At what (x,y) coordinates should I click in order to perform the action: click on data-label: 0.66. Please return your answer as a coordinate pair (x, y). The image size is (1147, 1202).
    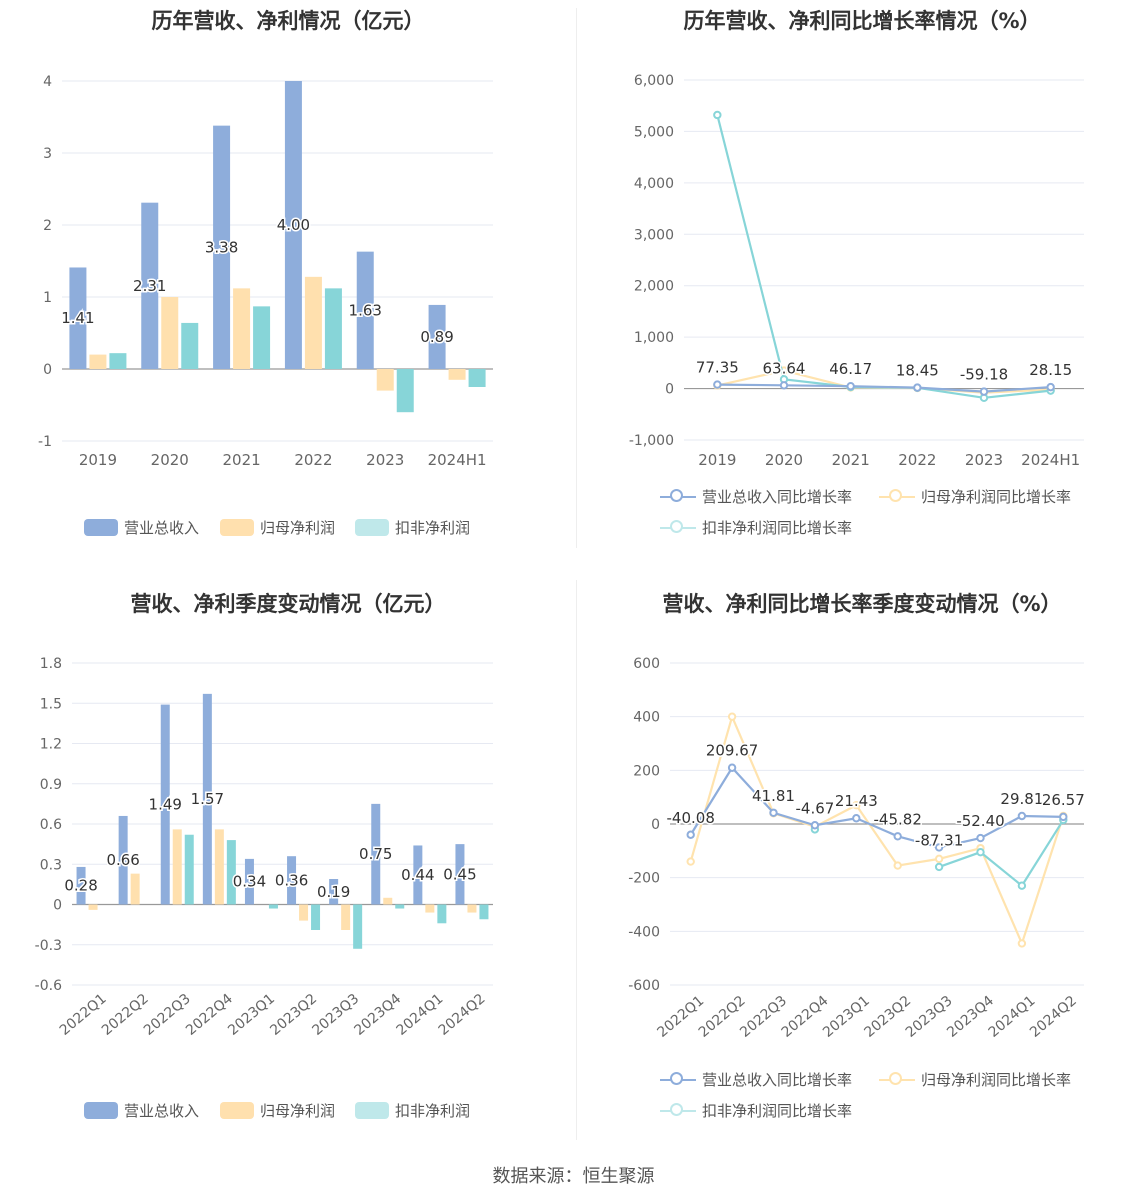
    Looking at the image, I should click on (122, 860).